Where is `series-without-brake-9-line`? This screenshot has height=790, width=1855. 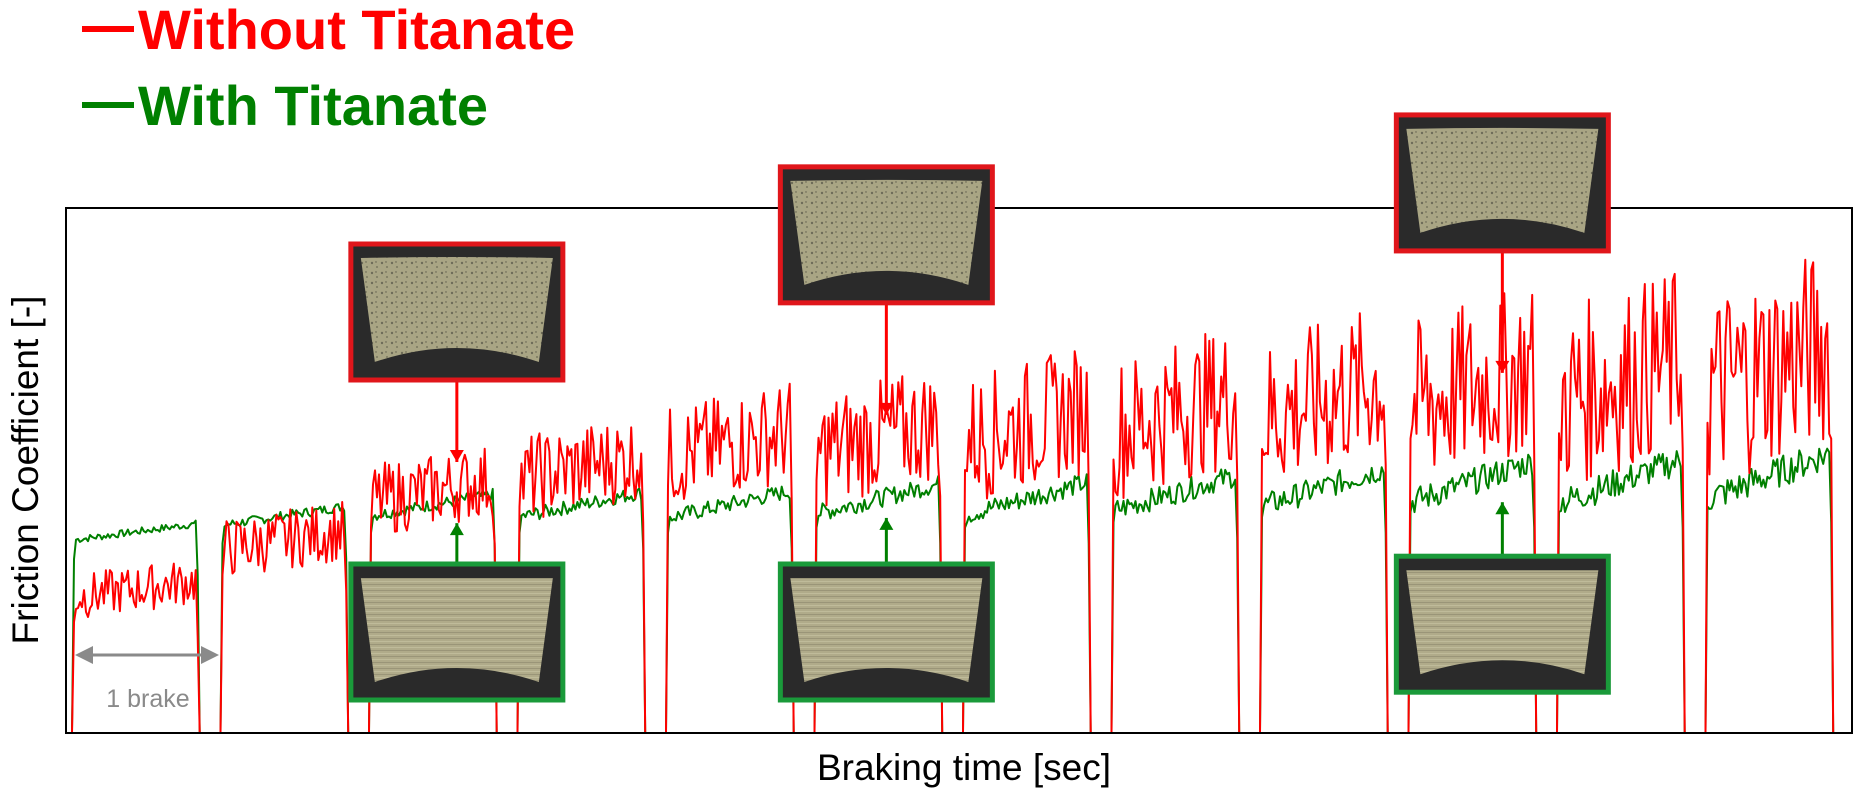
series-without-brake-9-line is located at coordinates (1324, 522).